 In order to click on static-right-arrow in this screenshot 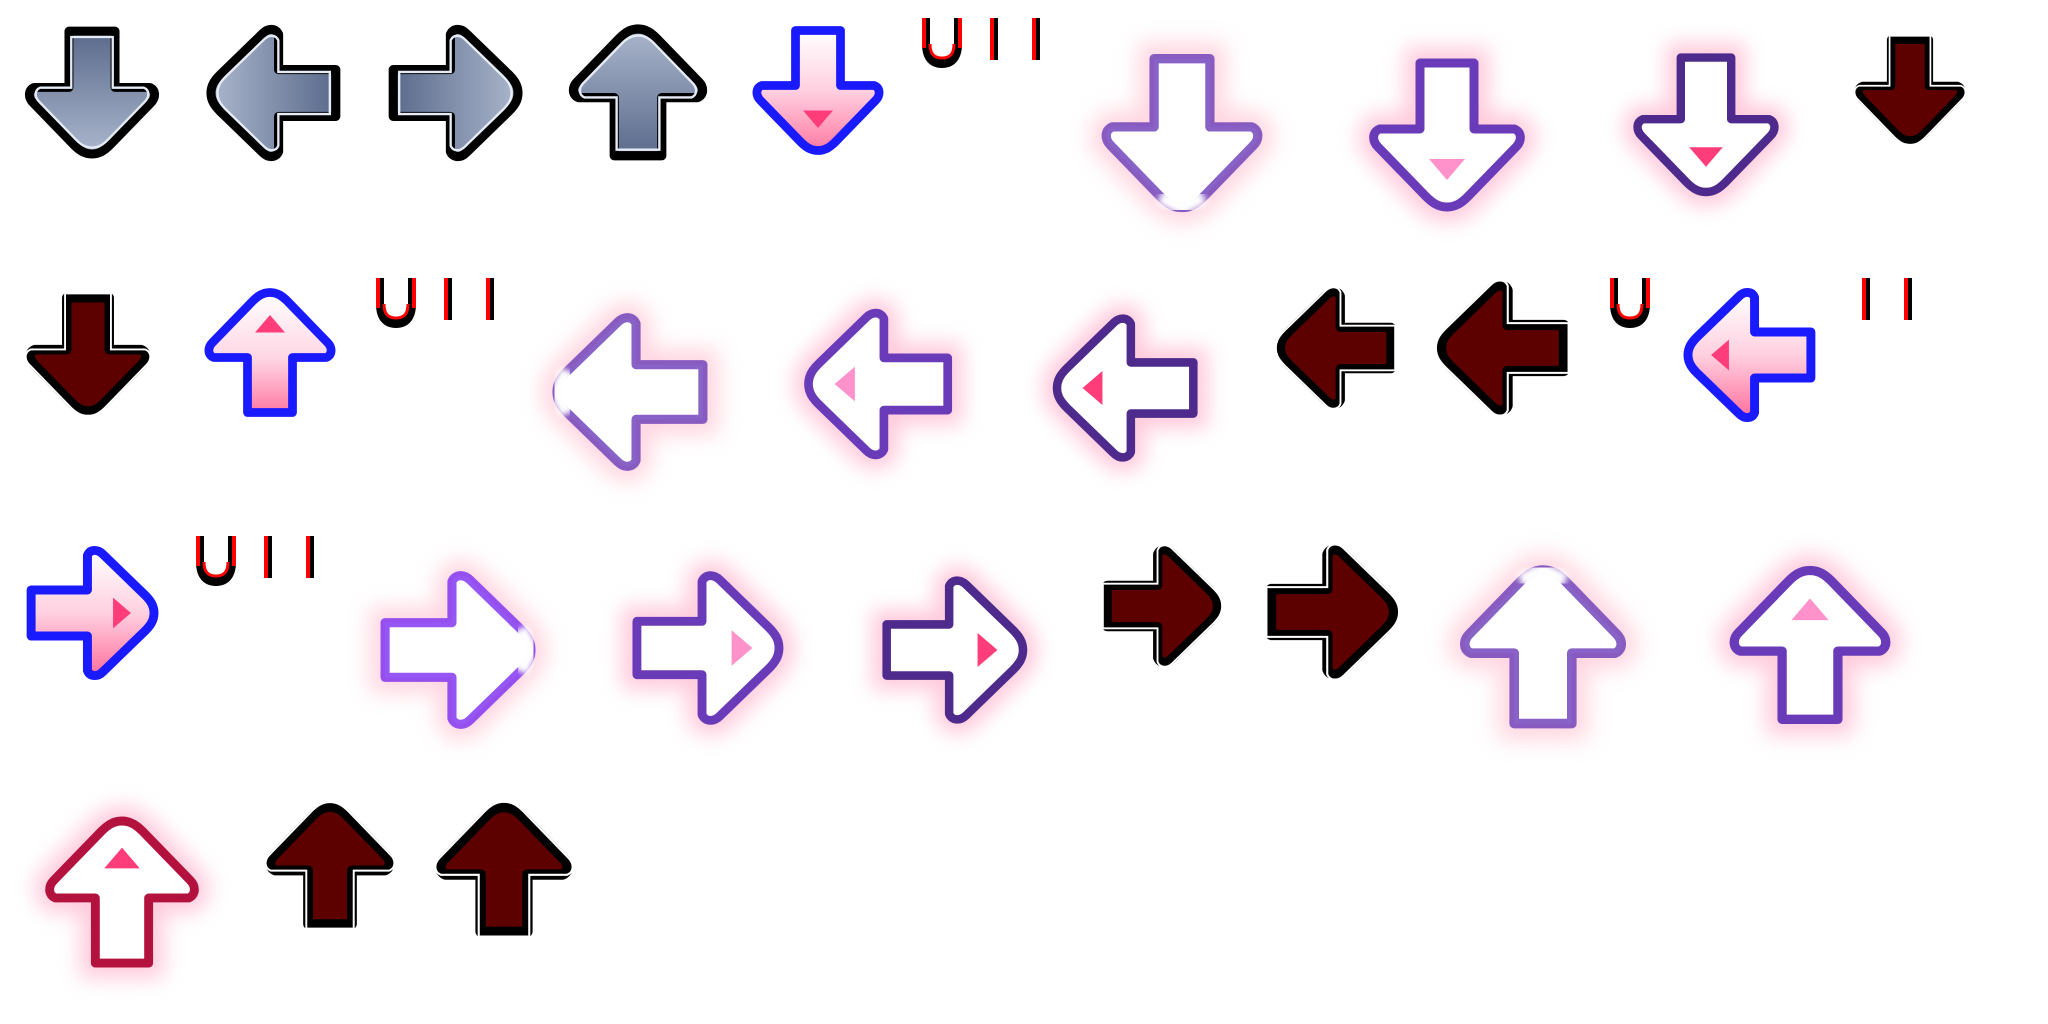, I will do `click(455, 93)`.